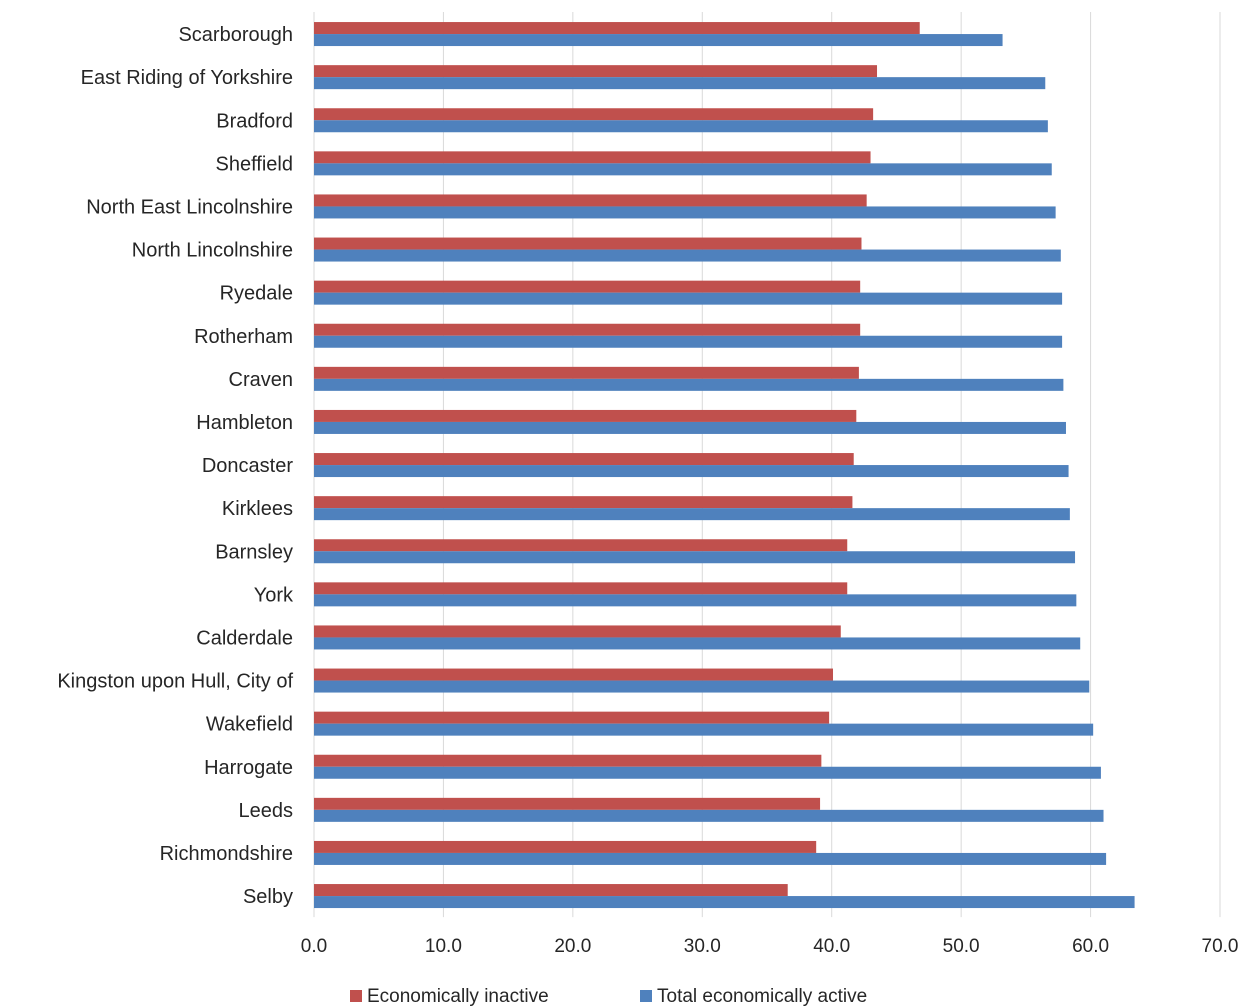 The image size is (1250, 1007). Describe the element at coordinates (254, 164) in the screenshot. I see `category-label-3: Sheffield` at that location.